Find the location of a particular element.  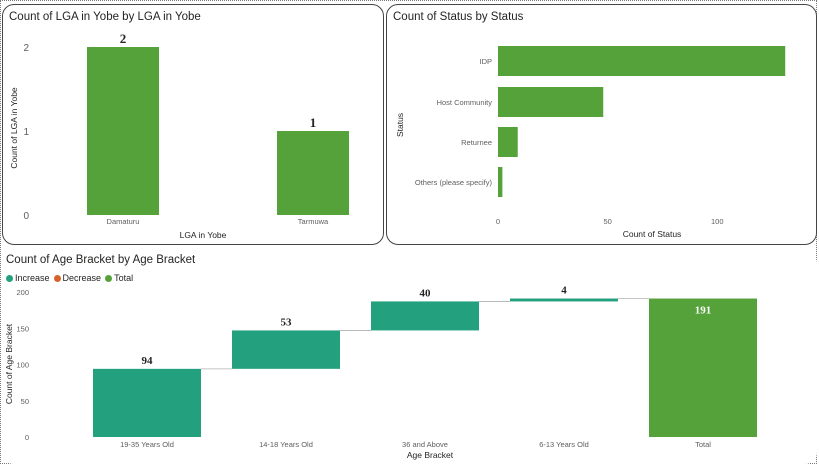

data-label-tarmuwa: 1 is located at coordinates (313, 122).